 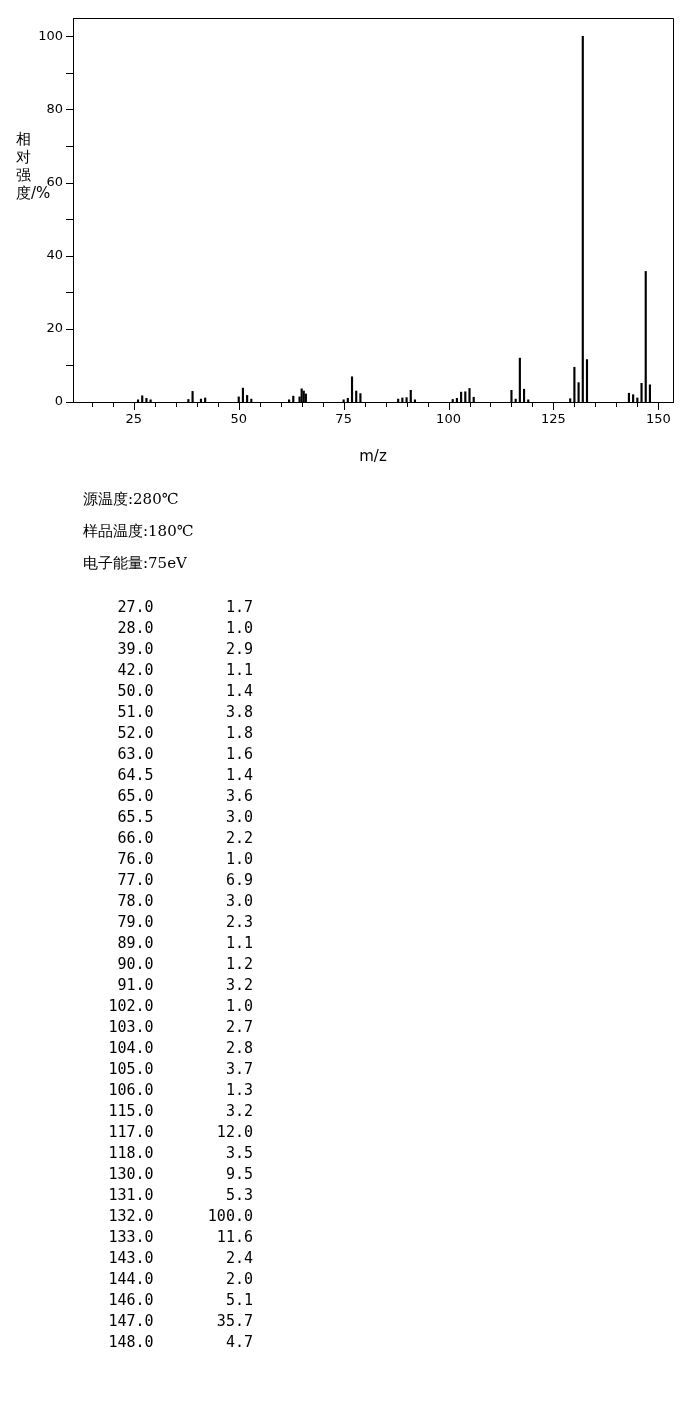 I want to click on text: 65.5 3.0, so click(x=184, y=818).